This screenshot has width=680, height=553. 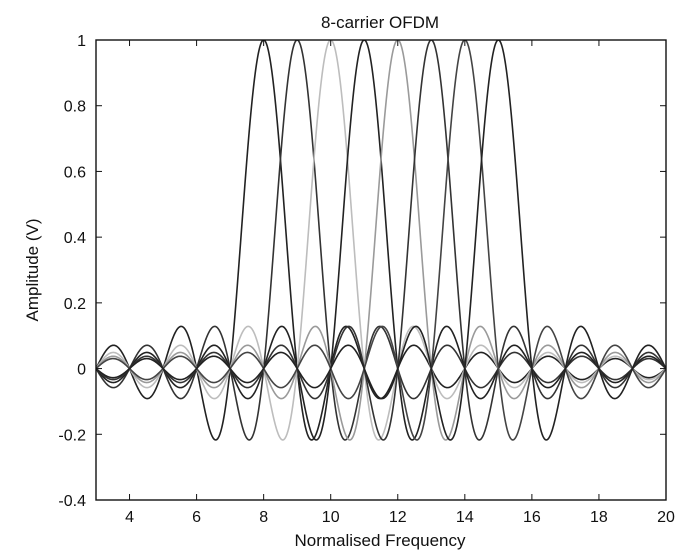 What do you see at coordinates (331, 517) in the screenshot?
I see `x-tick-label: 10` at bounding box center [331, 517].